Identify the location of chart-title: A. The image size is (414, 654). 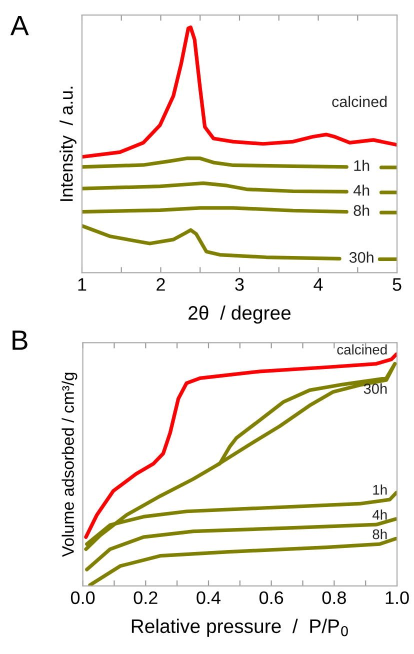
(19, 26).